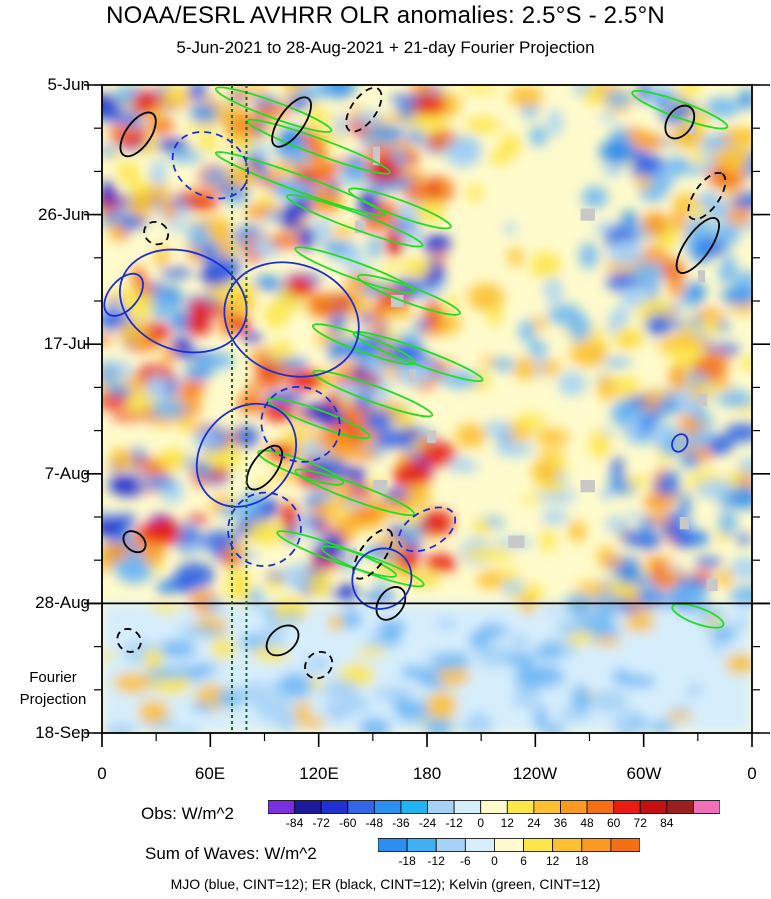  Describe the element at coordinates (374, 823) in the screenshot. I see `colorbar-tick-label: -48` at that location.